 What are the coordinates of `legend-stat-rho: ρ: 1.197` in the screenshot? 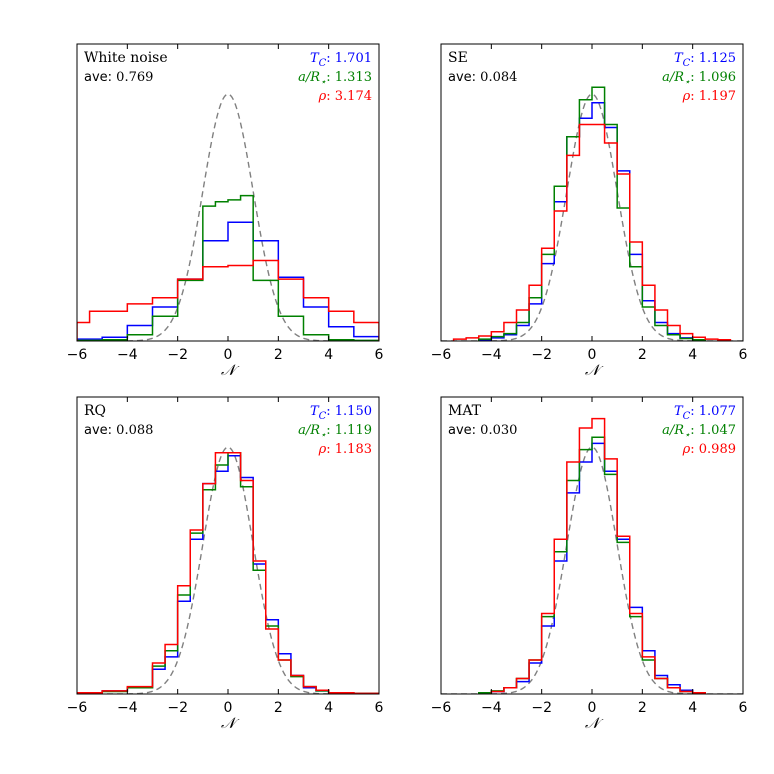 It's located at (709, 96).